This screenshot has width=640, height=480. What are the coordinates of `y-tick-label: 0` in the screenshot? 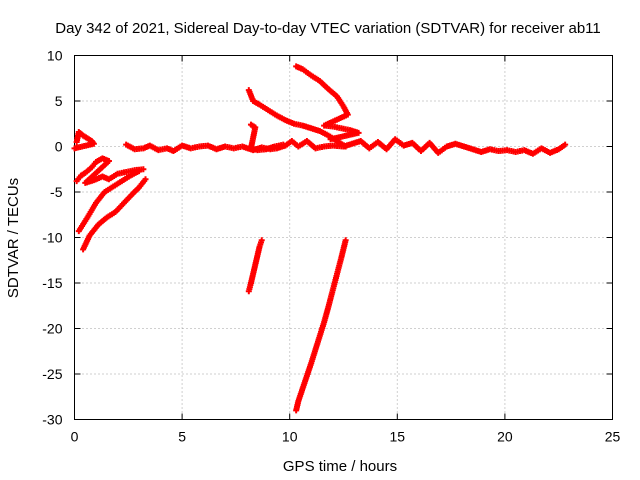 It's located at (59, 147).